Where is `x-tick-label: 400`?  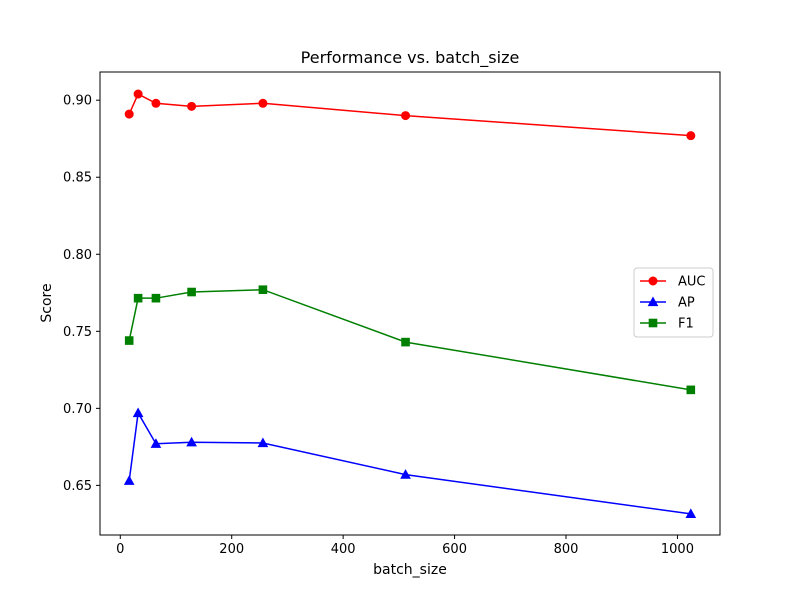 x-tick-label: 400 is located at coordinates (343, 549).